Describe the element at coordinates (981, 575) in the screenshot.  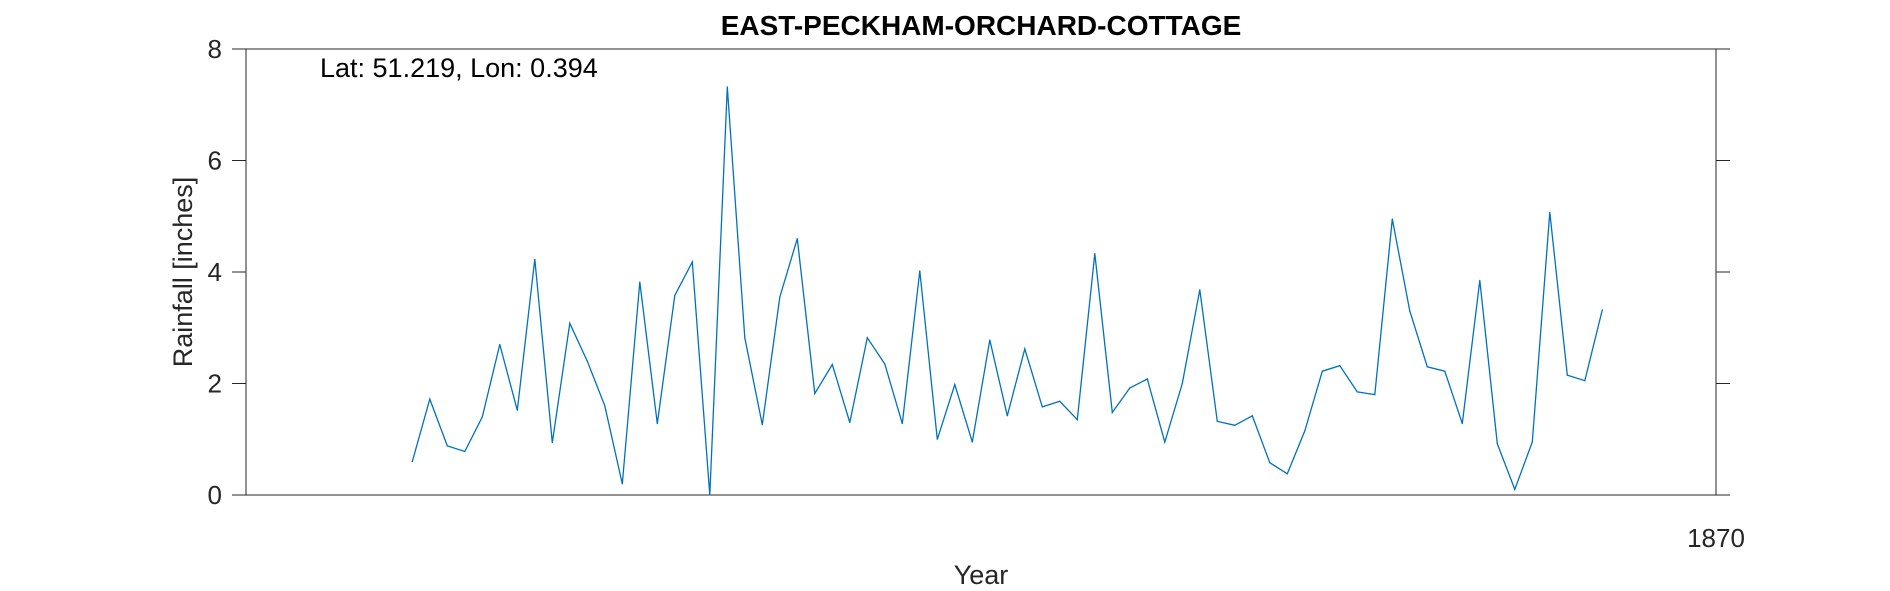
I see `x-axis-label: Year` at that location.